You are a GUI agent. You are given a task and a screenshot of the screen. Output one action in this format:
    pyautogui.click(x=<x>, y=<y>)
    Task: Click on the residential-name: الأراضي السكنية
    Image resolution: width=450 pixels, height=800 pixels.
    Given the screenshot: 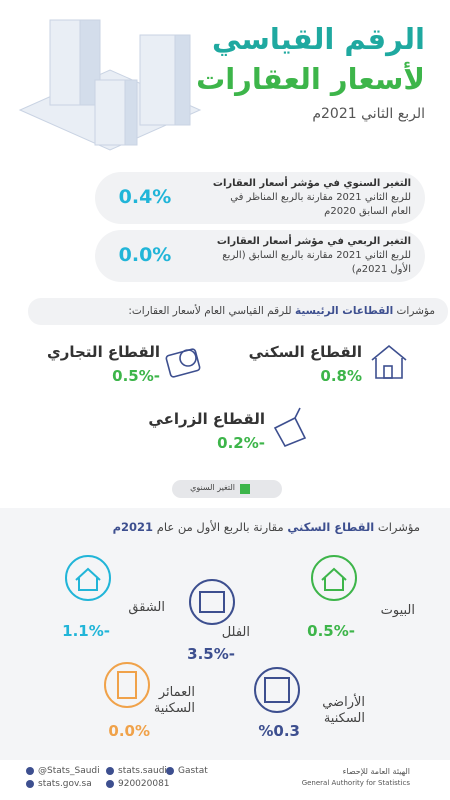 What is the action you would take?
    pyautogui.click(x=343, y=710)
    